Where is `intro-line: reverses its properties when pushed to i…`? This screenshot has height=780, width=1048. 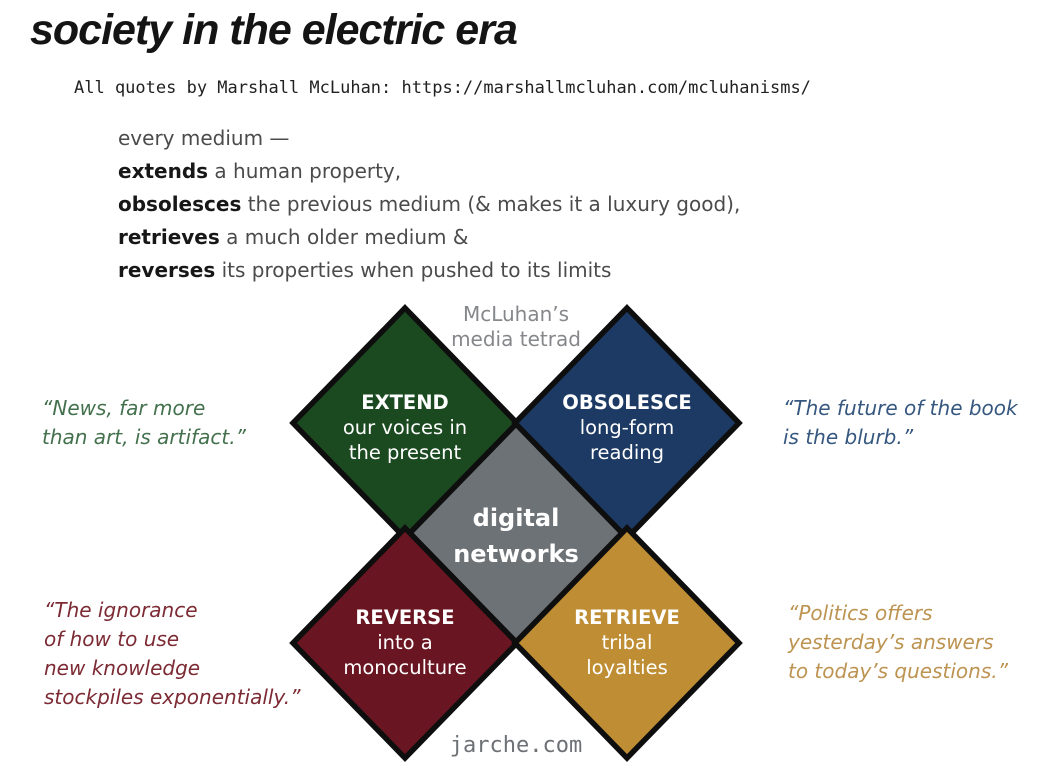 intro-line: reverses its properties when pushed to i… is located at coordinates (365, 270).